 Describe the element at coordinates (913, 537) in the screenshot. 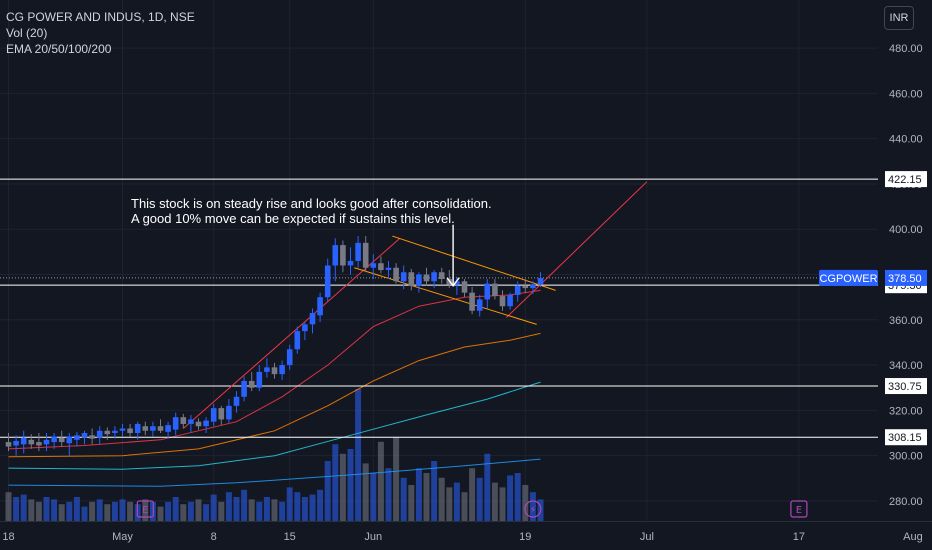

I see `time-axis-tick-label: Aug` at that location.